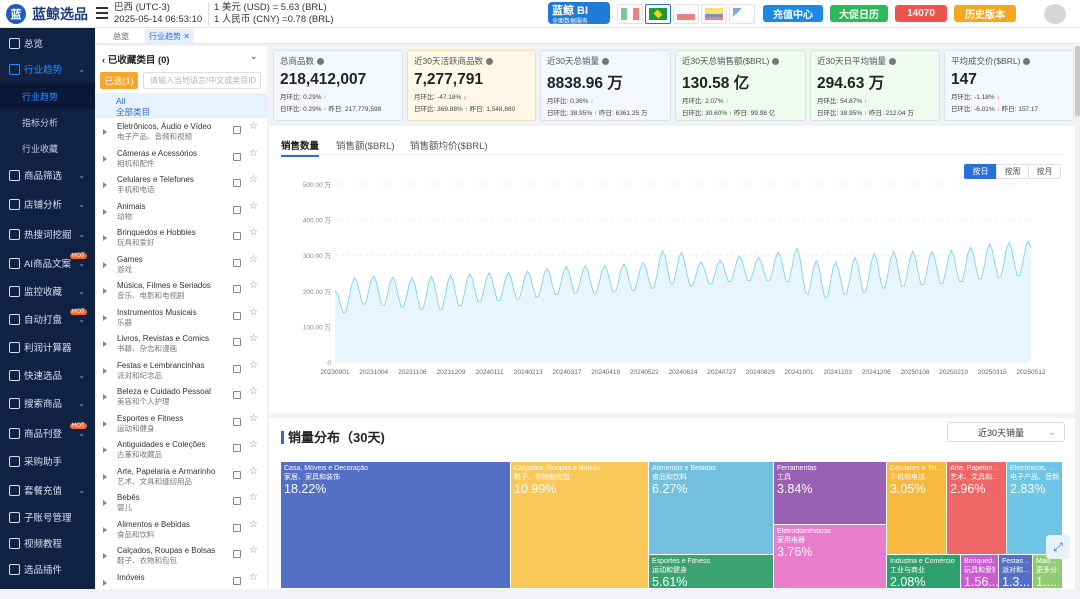  Describe the element at coordinates (47, 569) in the screenshot. I see `sidebar-item-16: 选品插件` at that location.